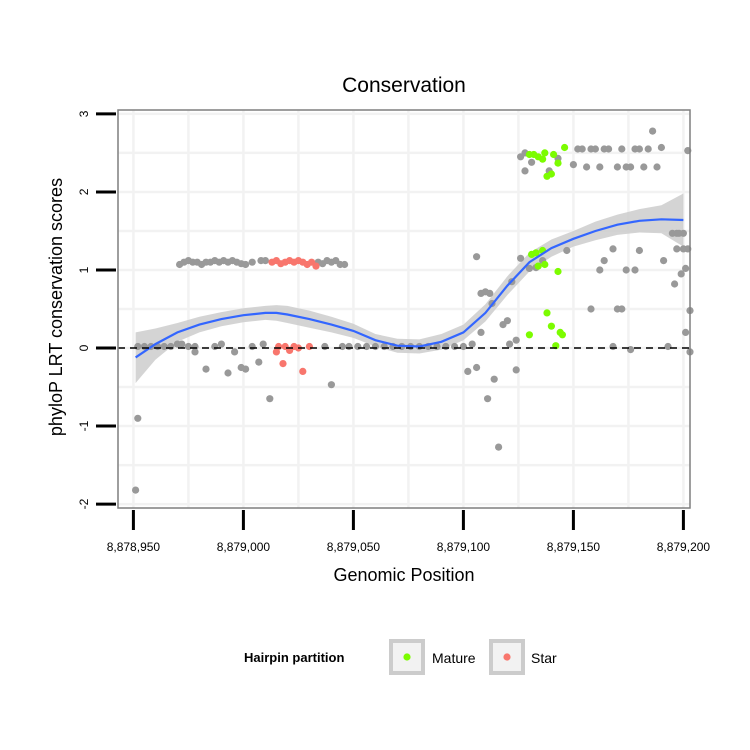  I want to click on smooth-fit-line, so click(409, 288).